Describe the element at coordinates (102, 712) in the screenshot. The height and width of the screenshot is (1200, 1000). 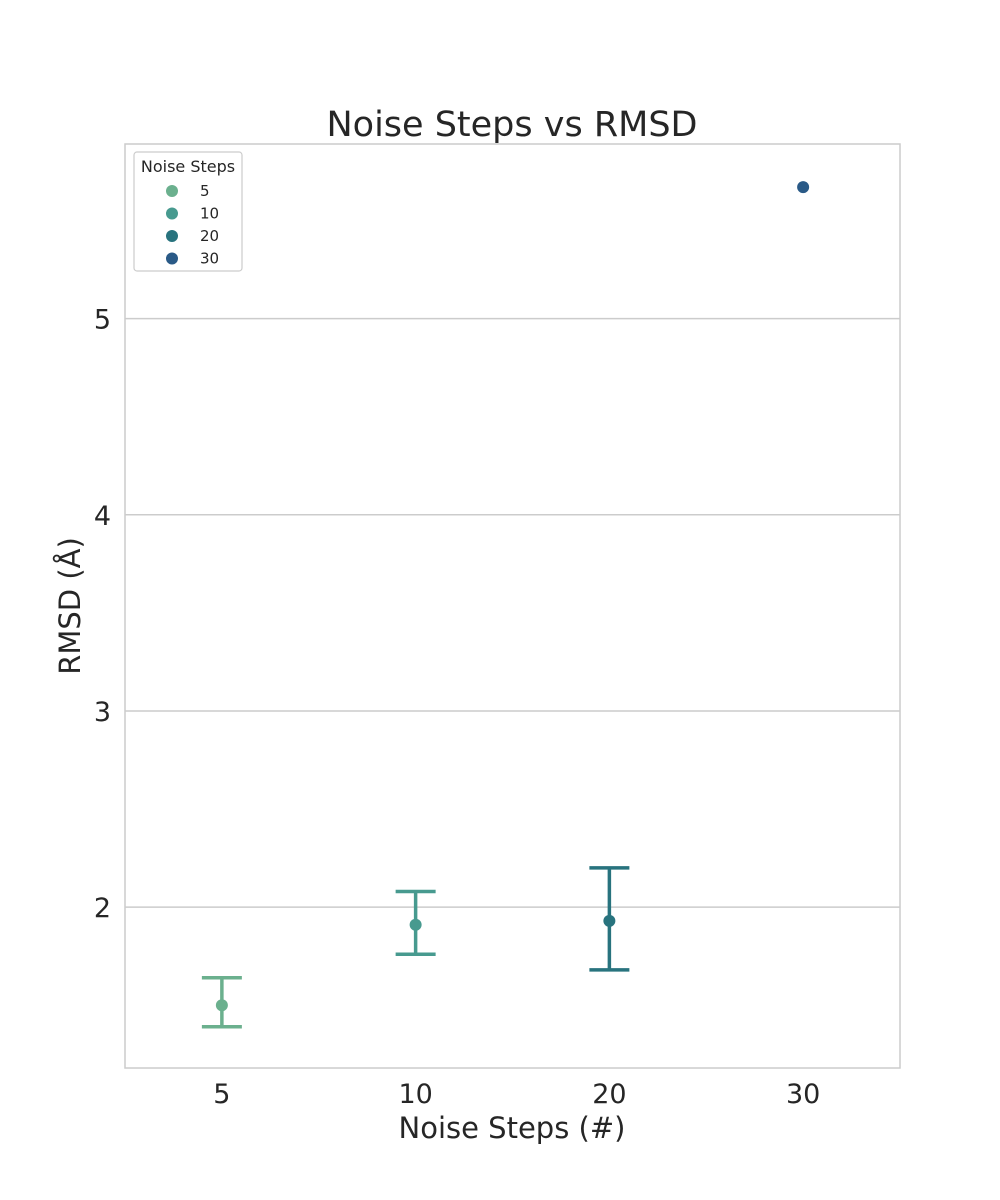
I see `y-tick-label: 3` at that location.